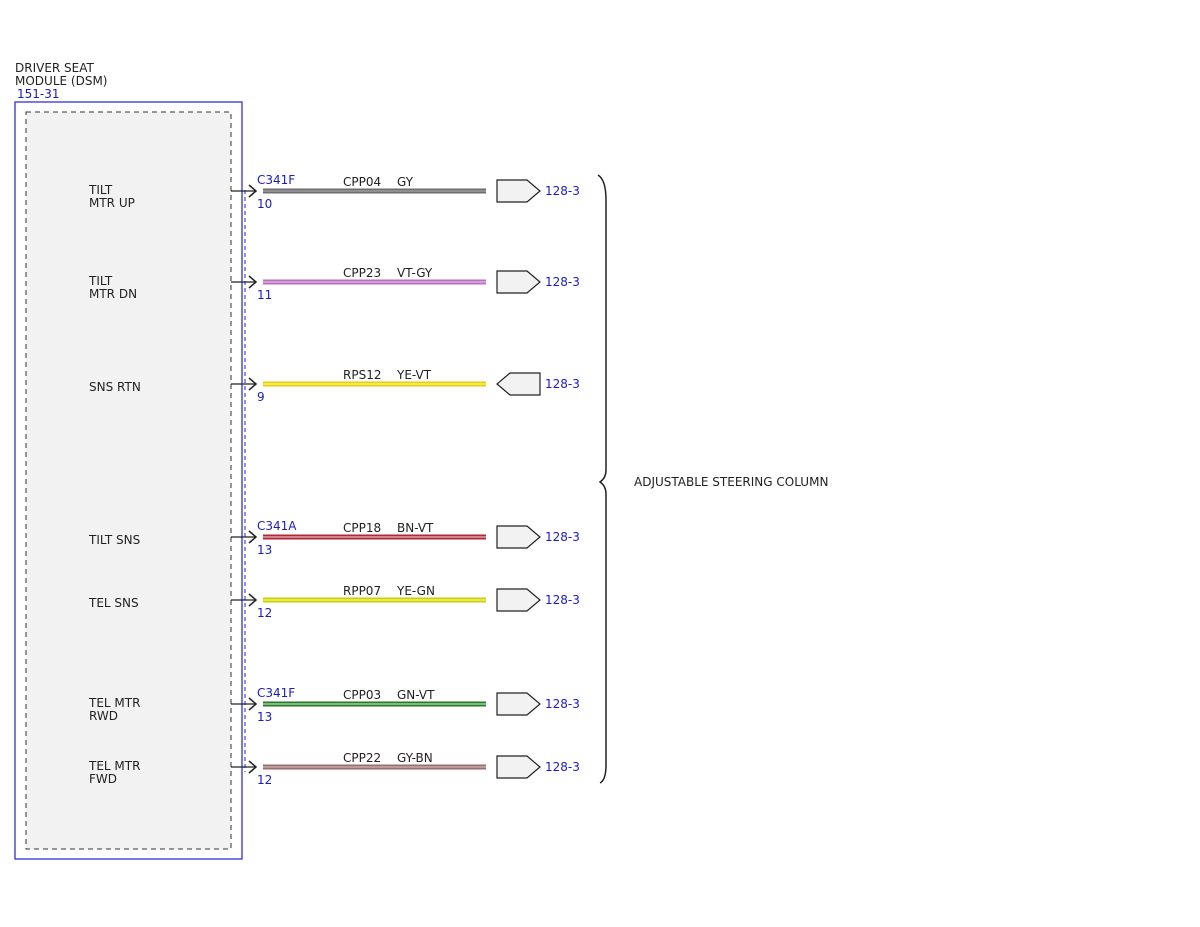  I want to click on wire-color: YE-GN, so click(415, 591).